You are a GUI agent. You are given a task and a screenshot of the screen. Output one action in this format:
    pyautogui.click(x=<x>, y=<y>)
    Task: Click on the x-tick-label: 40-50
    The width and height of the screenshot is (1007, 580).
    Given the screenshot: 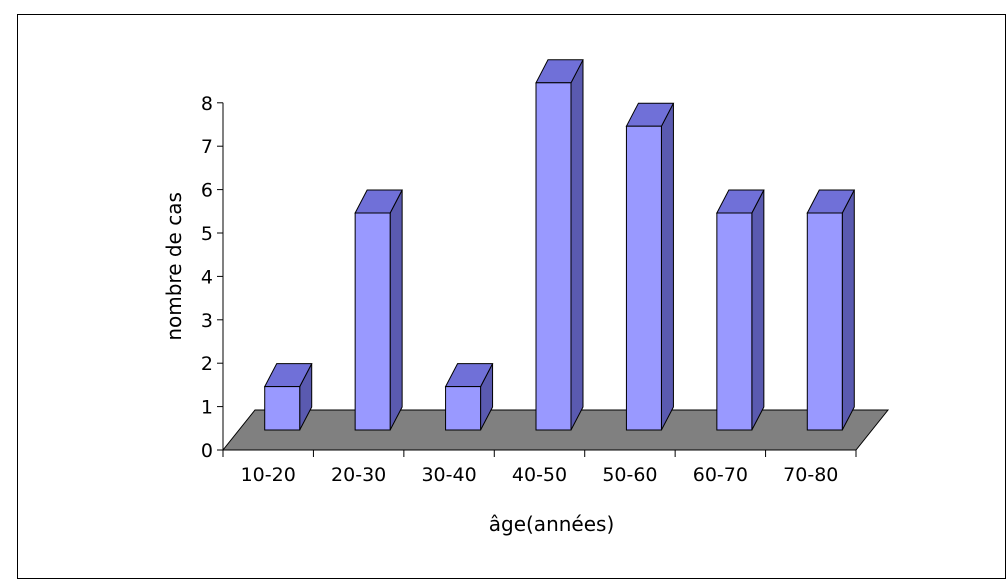 What is the action you would take?
    pyautogui.click(x=539, y=475)
    